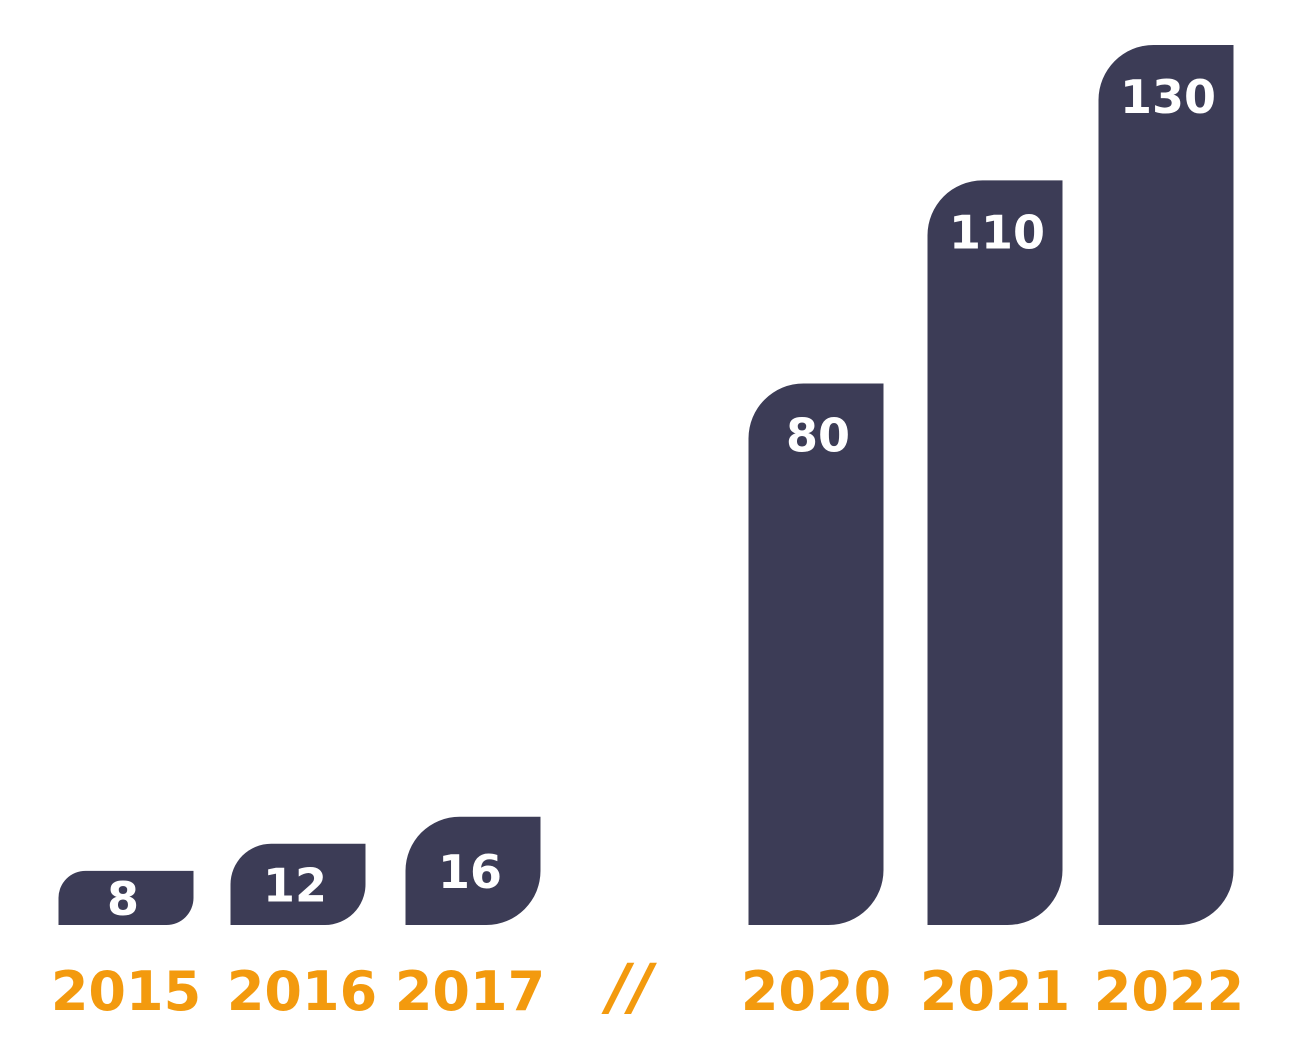 This screenshot has height=1055, width=1290. Describe the element at coordinates (126, 991) in the screenshot. I see `year-label-2015: 2015` at that location.